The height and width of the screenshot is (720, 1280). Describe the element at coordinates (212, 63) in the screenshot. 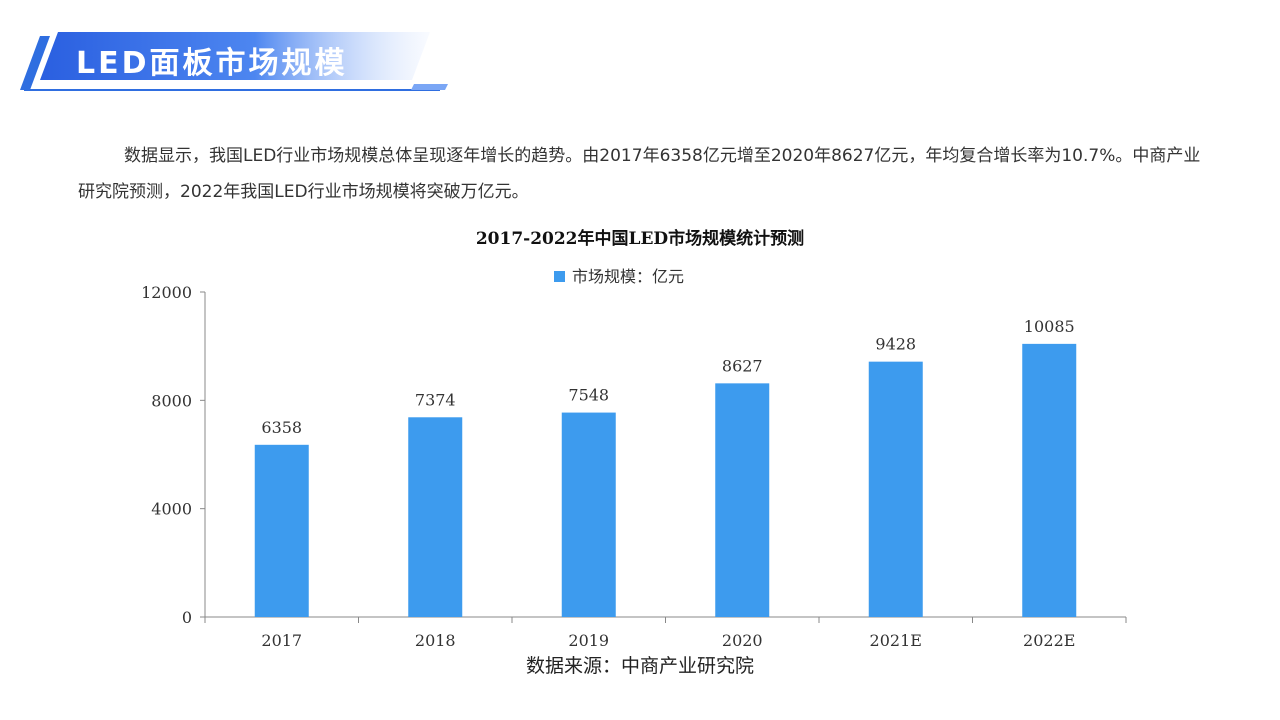

I see `page-title: LED面板市场规模` at that location.